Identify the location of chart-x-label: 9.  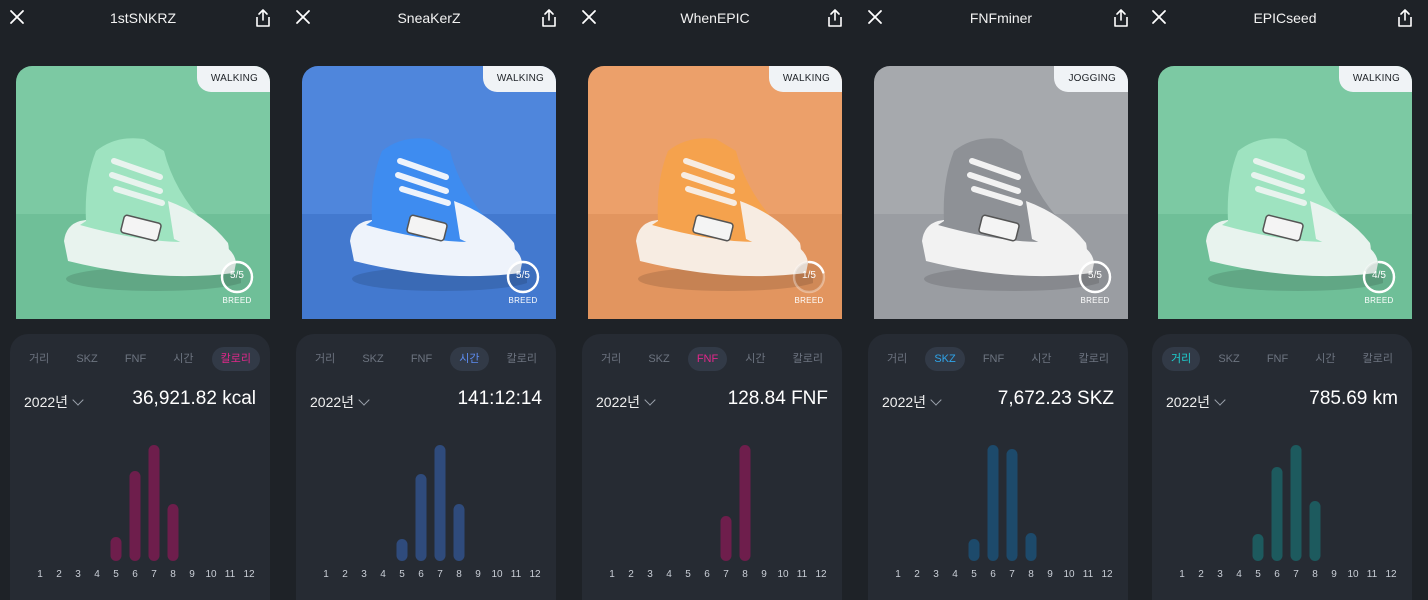
(1334, 574).